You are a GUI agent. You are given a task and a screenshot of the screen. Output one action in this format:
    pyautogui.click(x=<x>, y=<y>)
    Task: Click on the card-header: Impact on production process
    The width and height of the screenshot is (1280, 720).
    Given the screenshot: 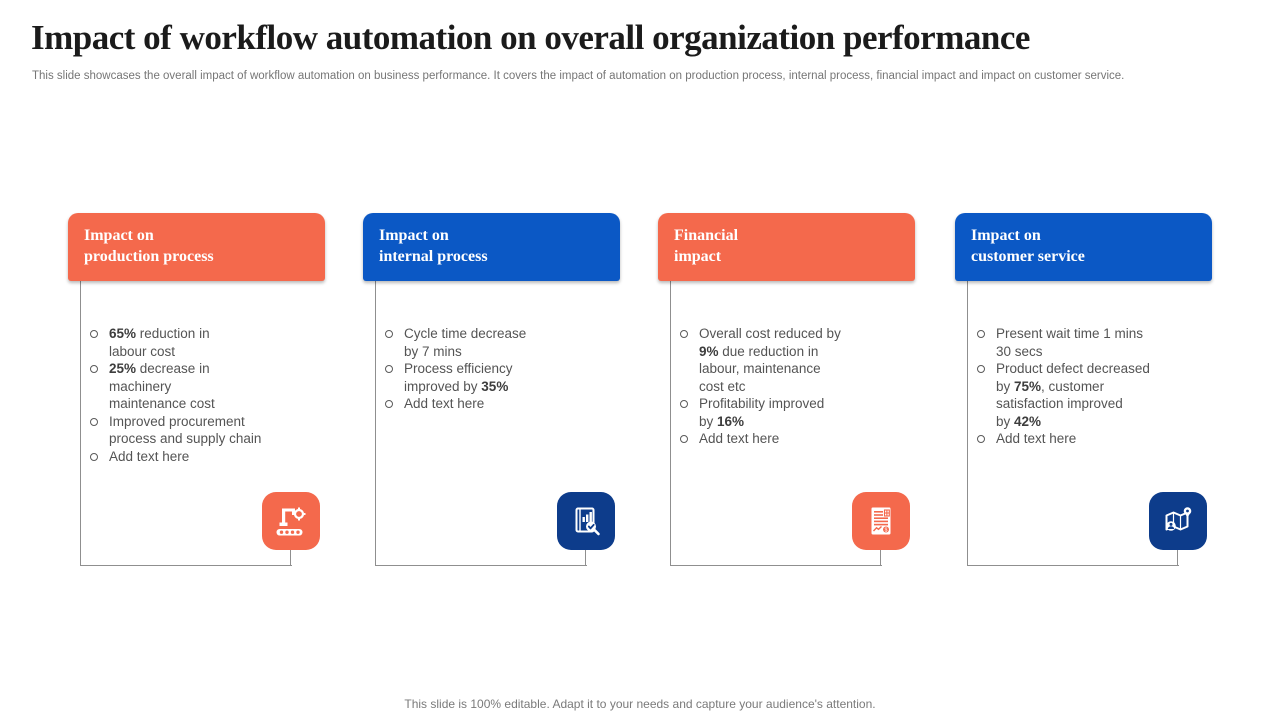 What is the action you would take?
    pyautogui.click(x=196, y=247)
    